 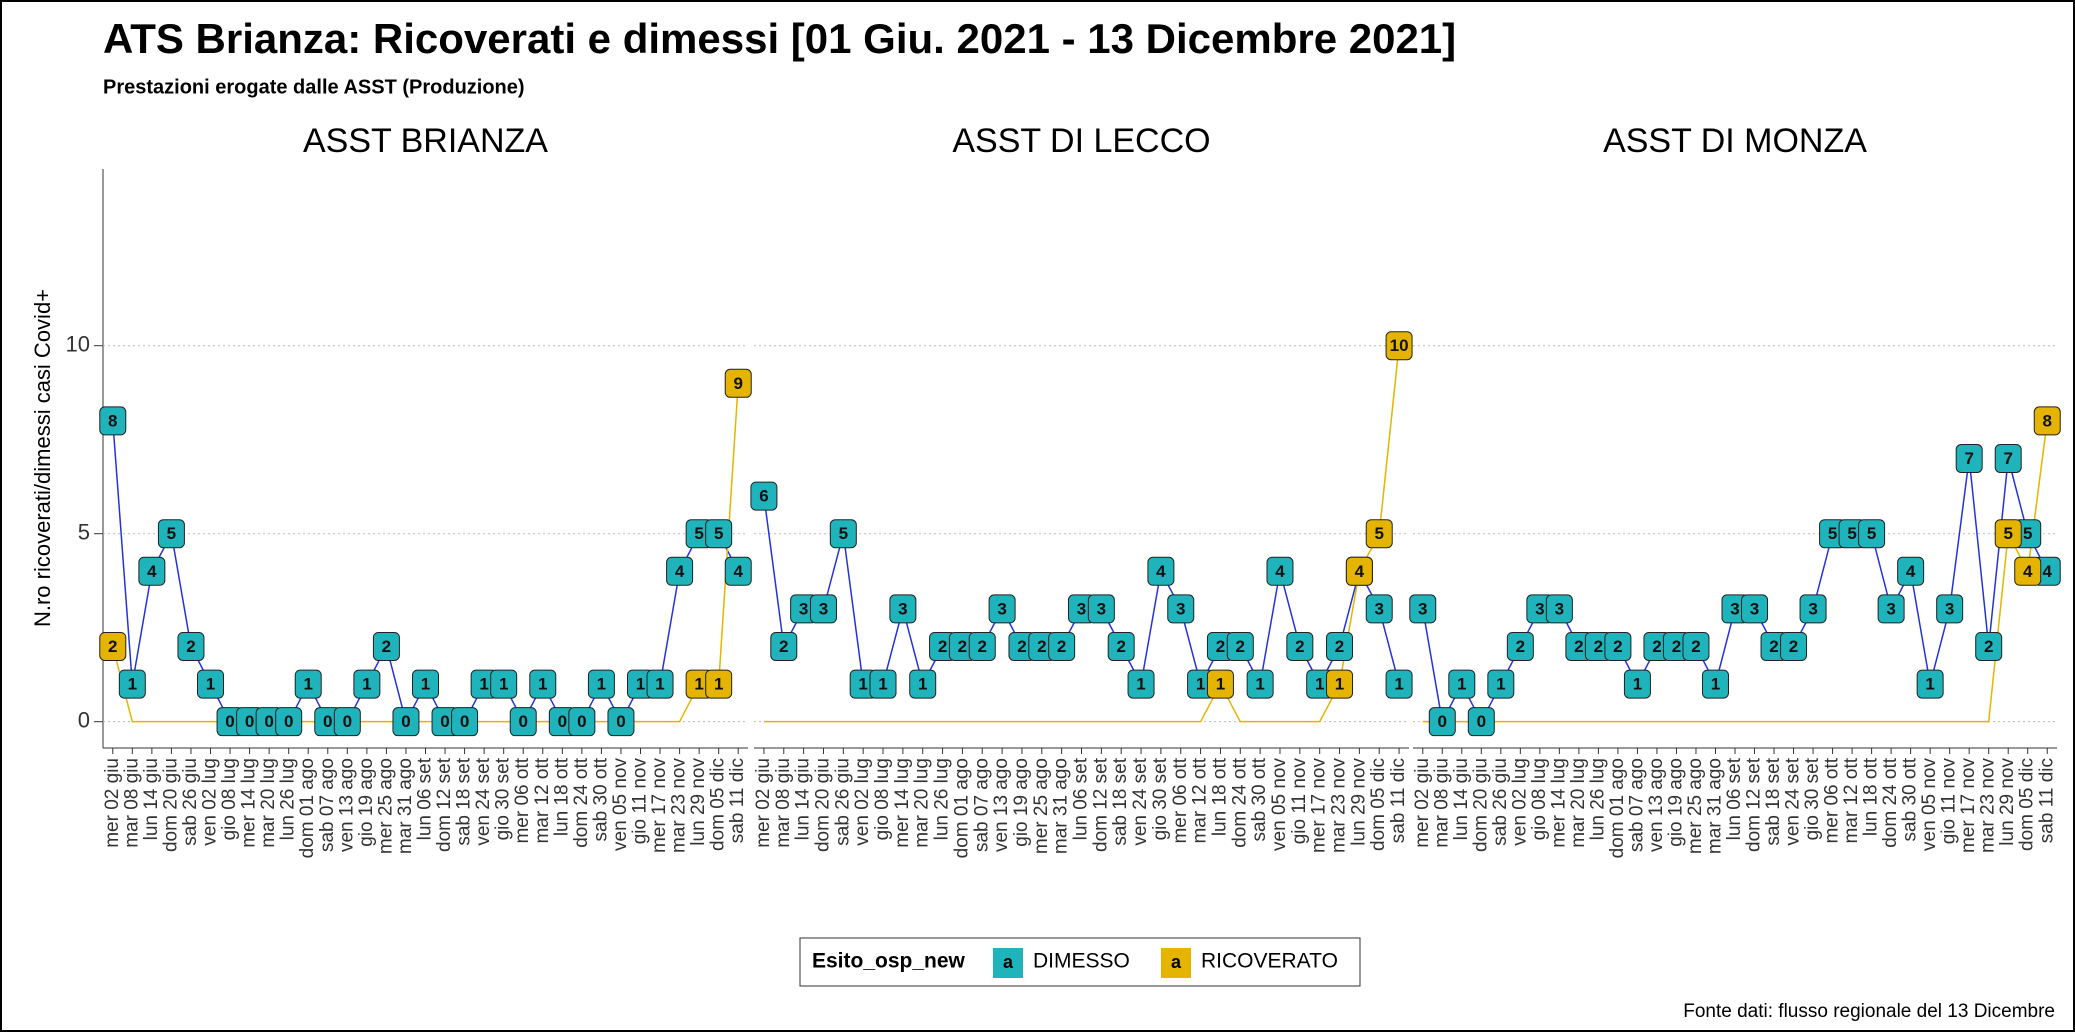 I want to click on x-tick-label: lun 26 lug, so click(x=288, y=799).